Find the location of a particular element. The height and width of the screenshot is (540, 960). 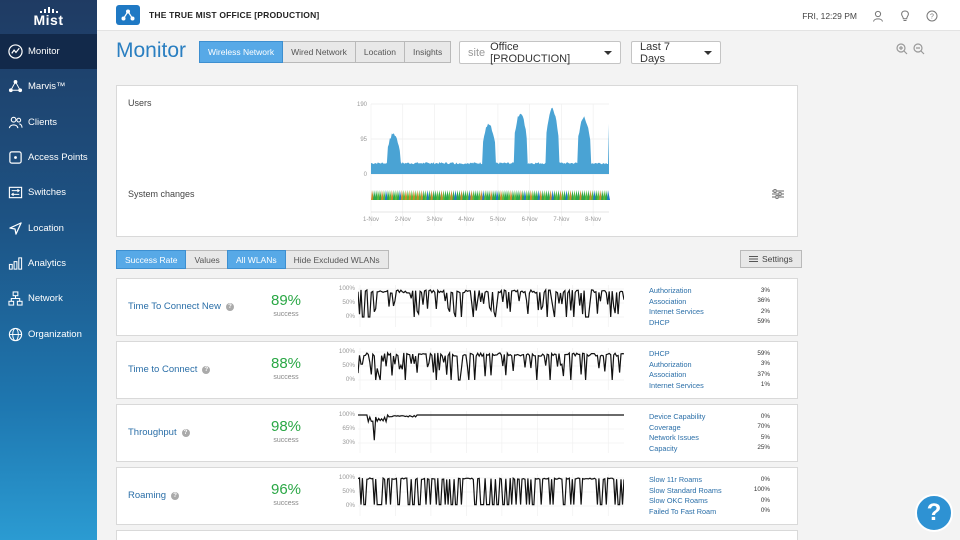

sidebar-item-monitor: Monitor is located at coordinates (48, 52).